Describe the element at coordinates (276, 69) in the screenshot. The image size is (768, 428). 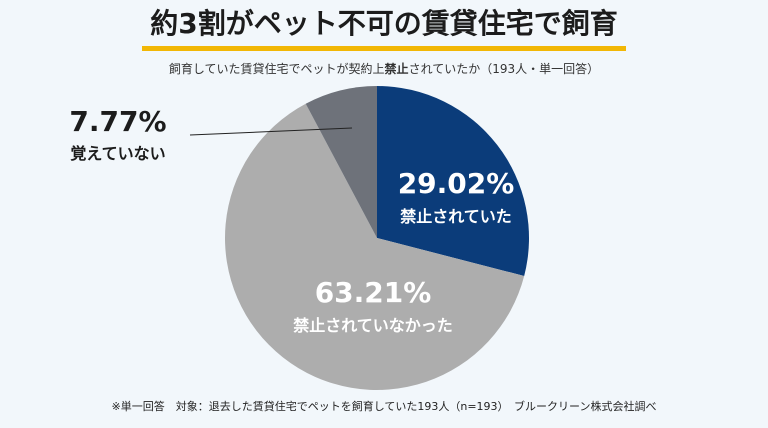
I see `subtitle-prefix: 飼育していた賃貸住宅でペットが契約上` at that location.